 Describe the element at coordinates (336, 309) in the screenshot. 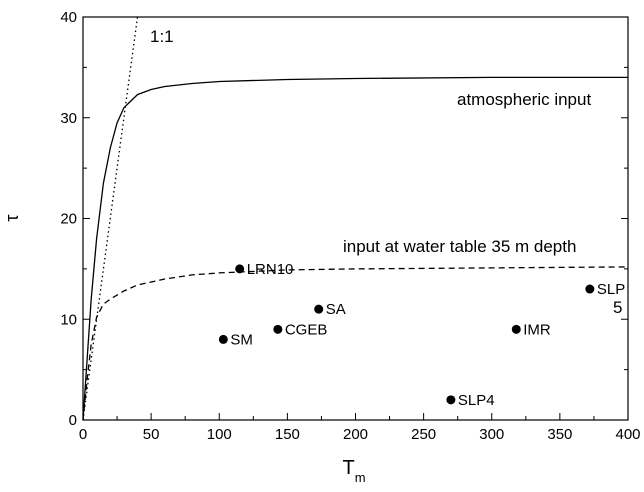

I see `point-label: SA` at that location.